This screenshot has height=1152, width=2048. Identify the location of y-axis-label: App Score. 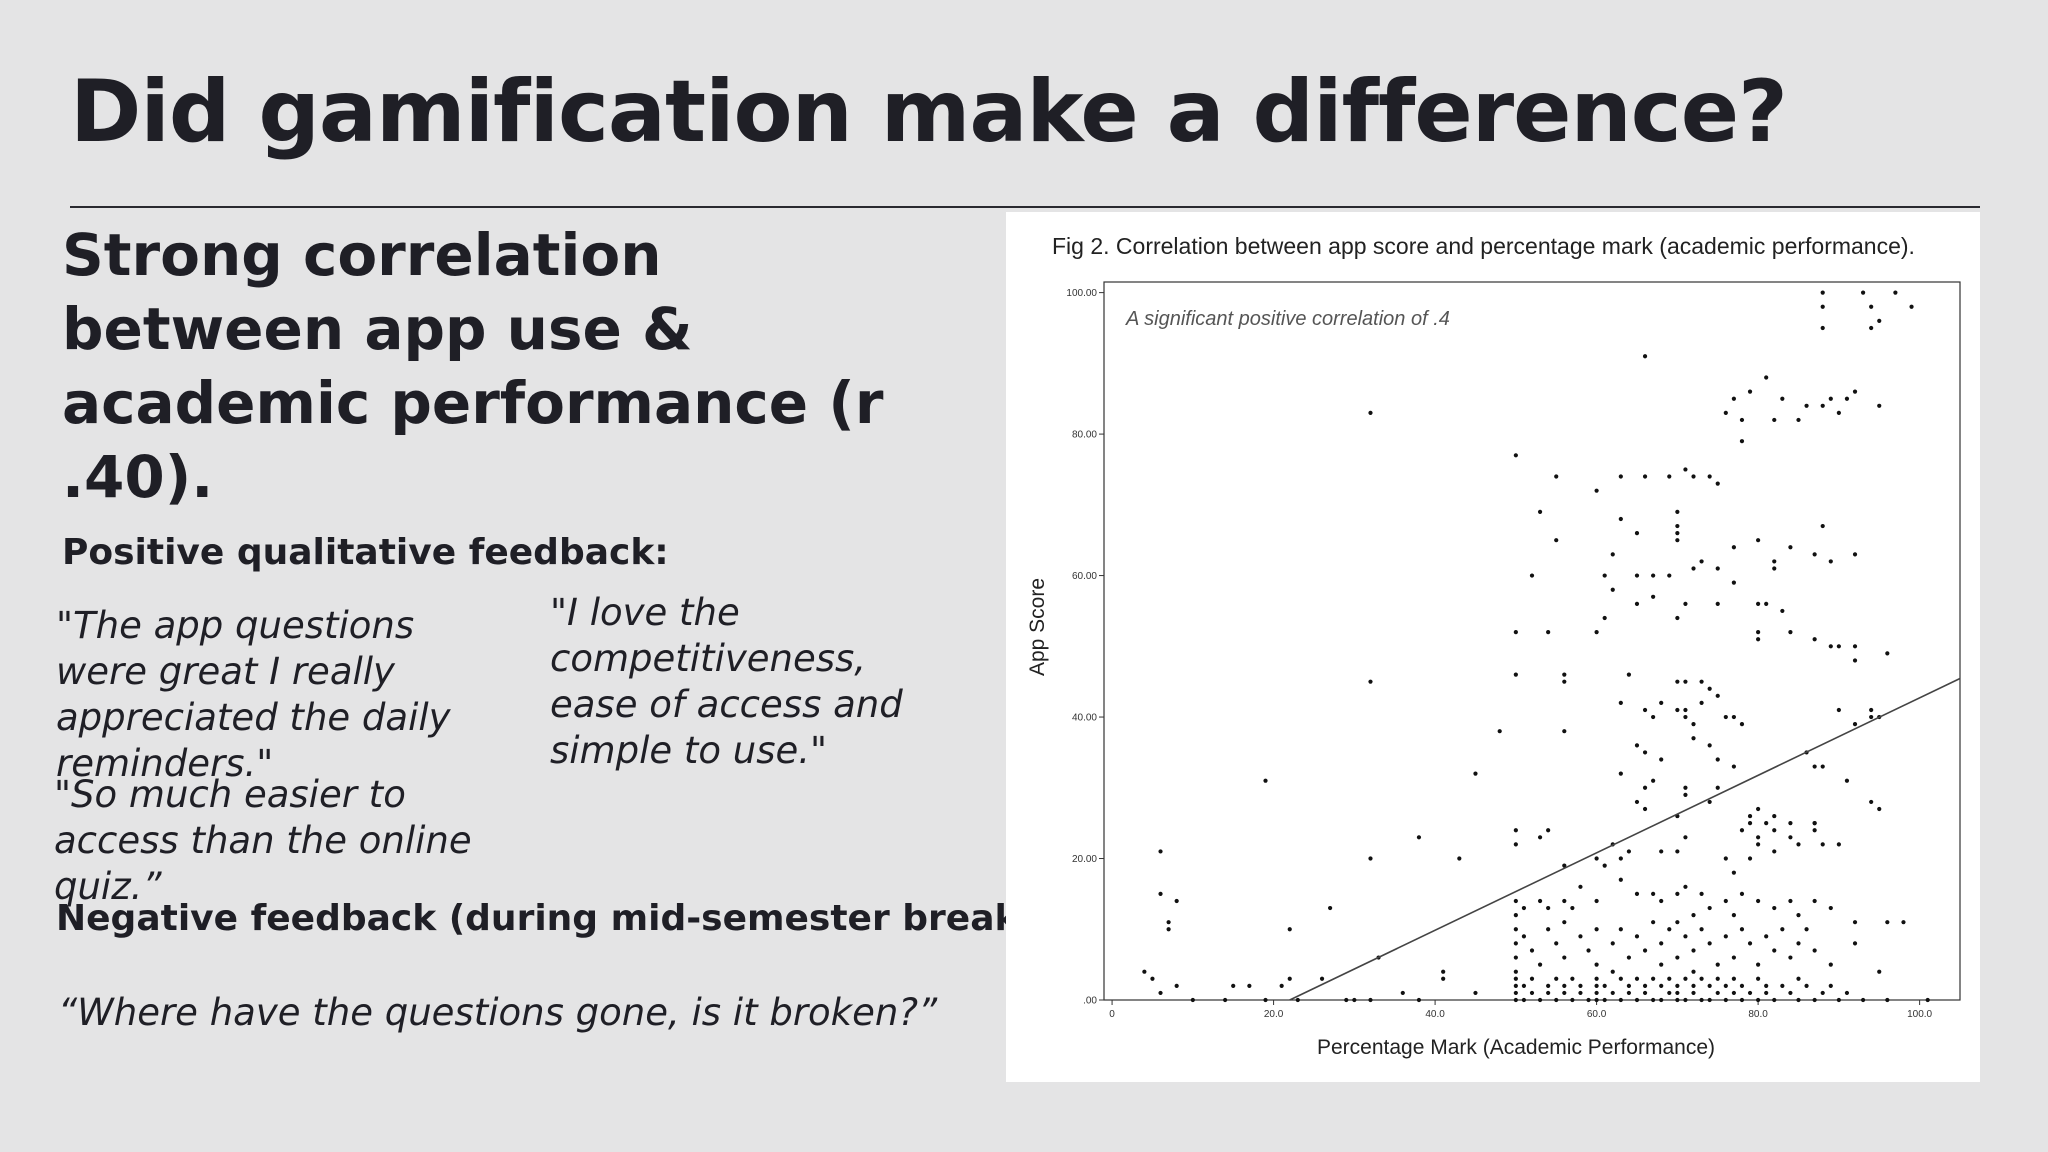
(1037, 627).